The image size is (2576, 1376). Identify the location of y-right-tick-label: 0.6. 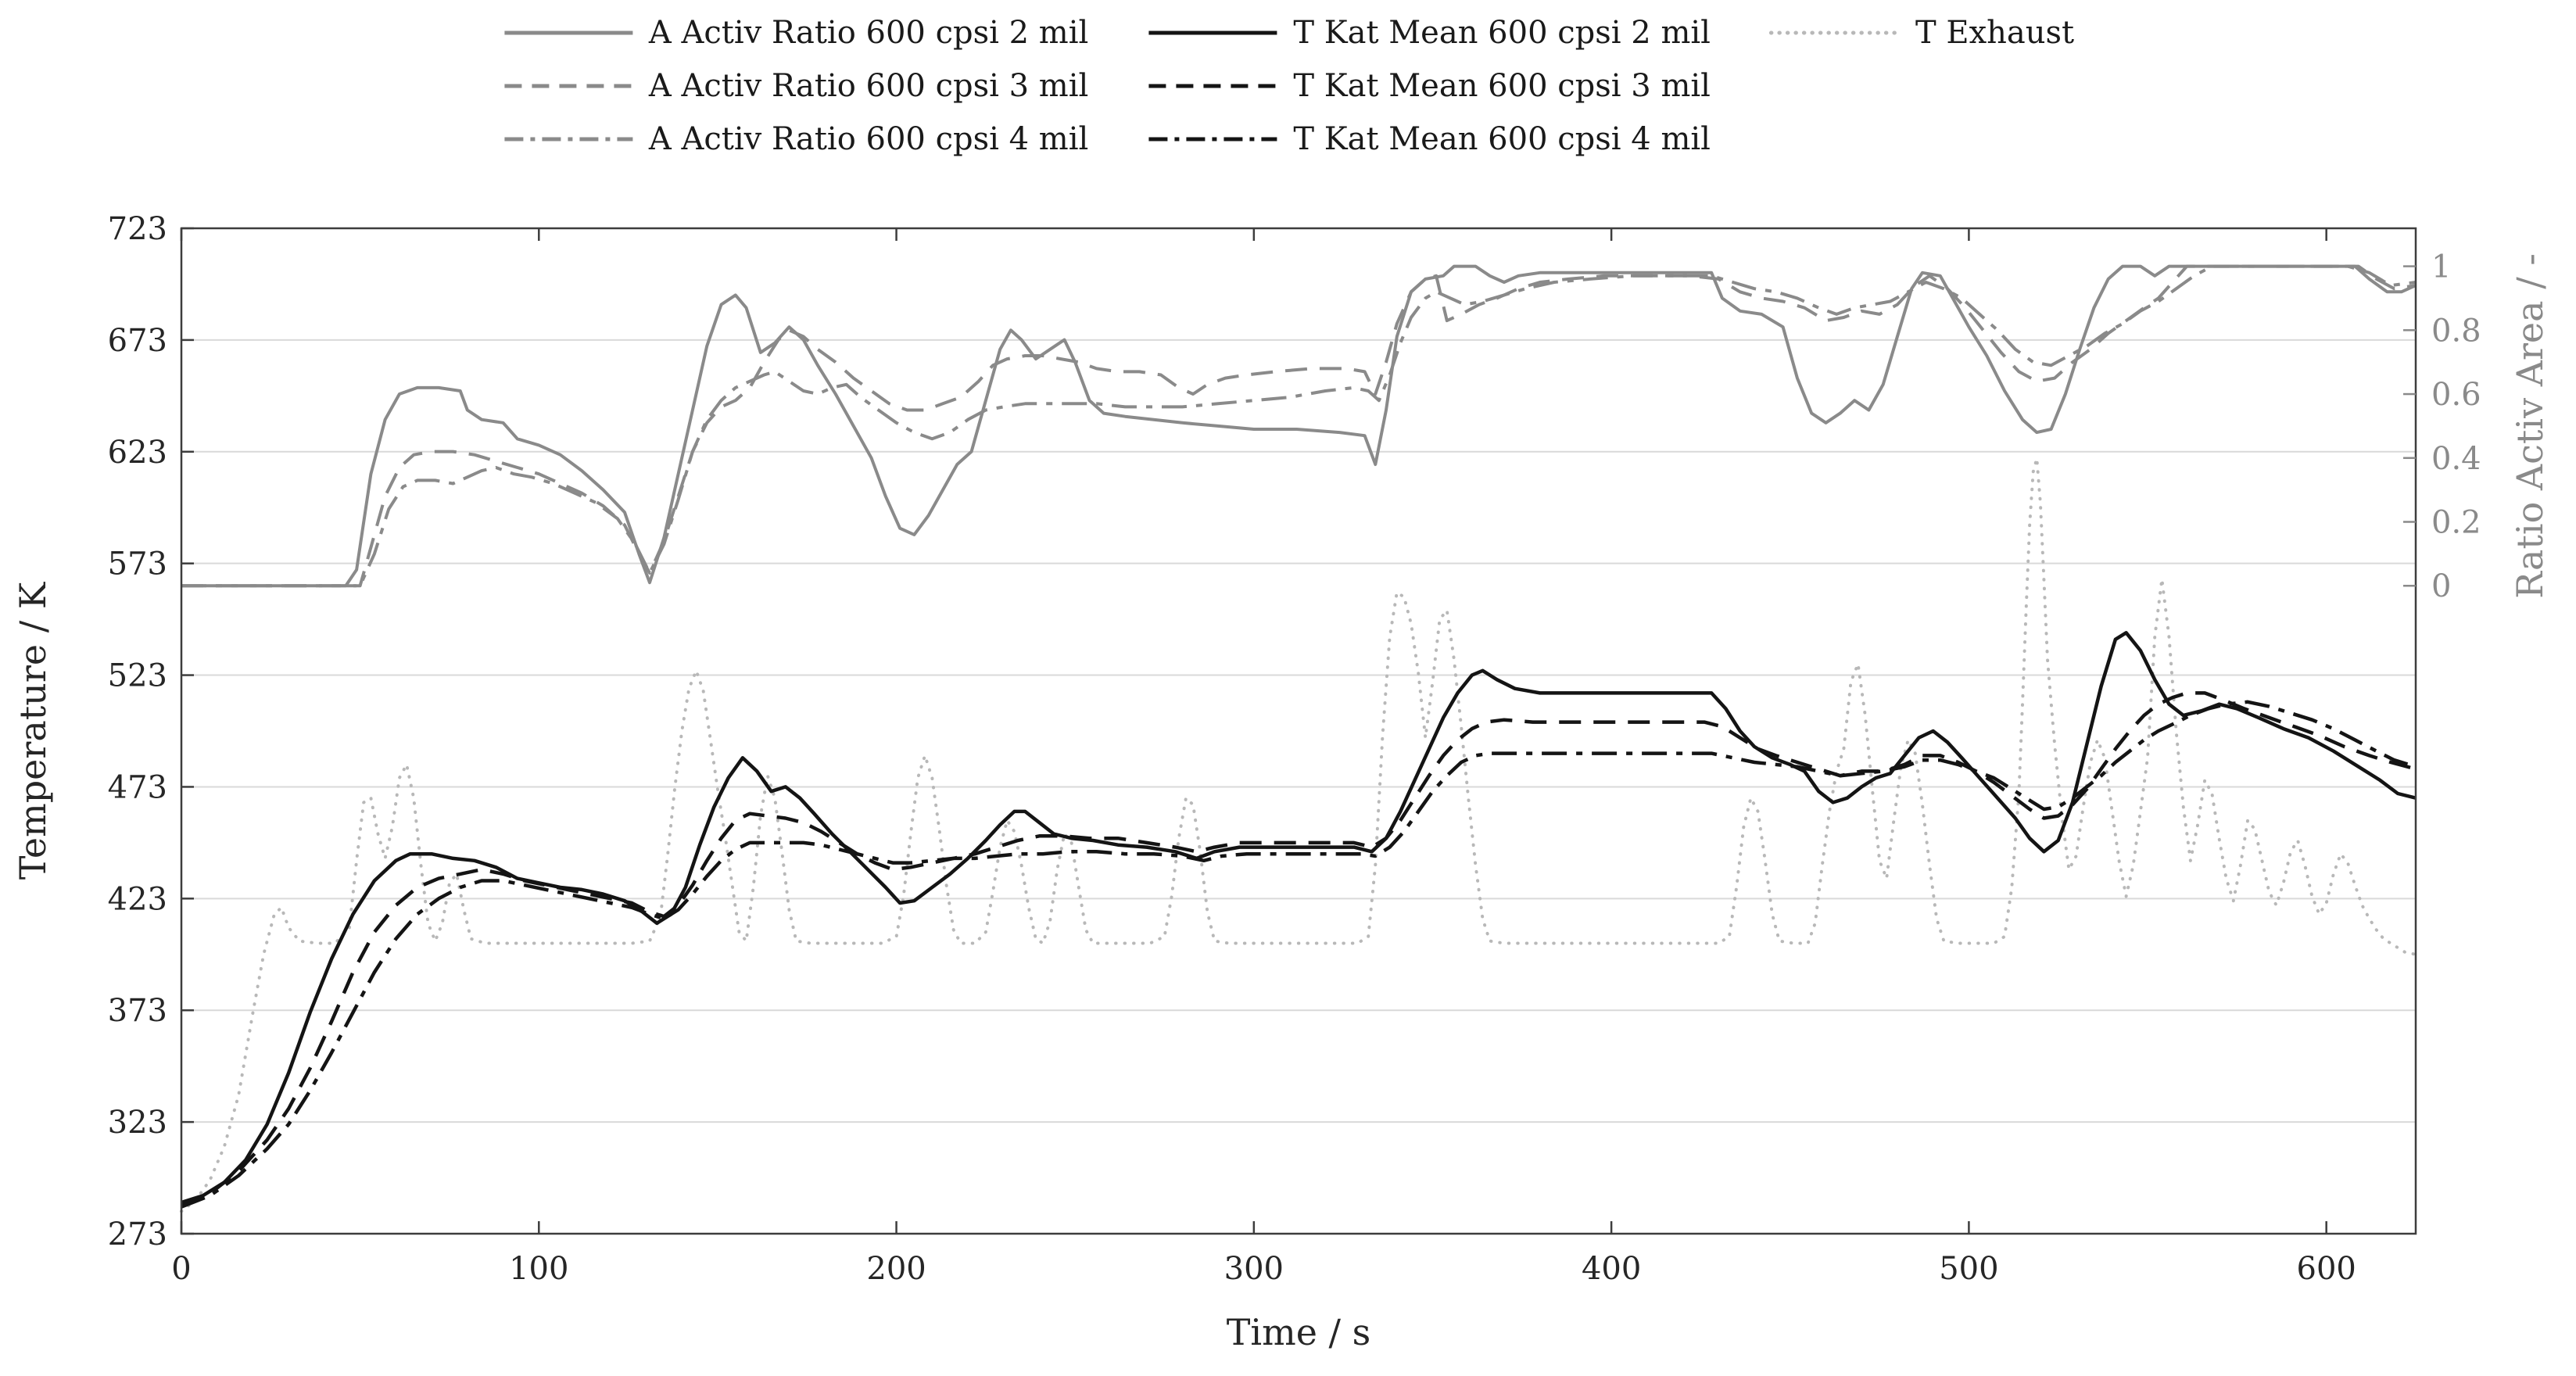
(2456, 395).